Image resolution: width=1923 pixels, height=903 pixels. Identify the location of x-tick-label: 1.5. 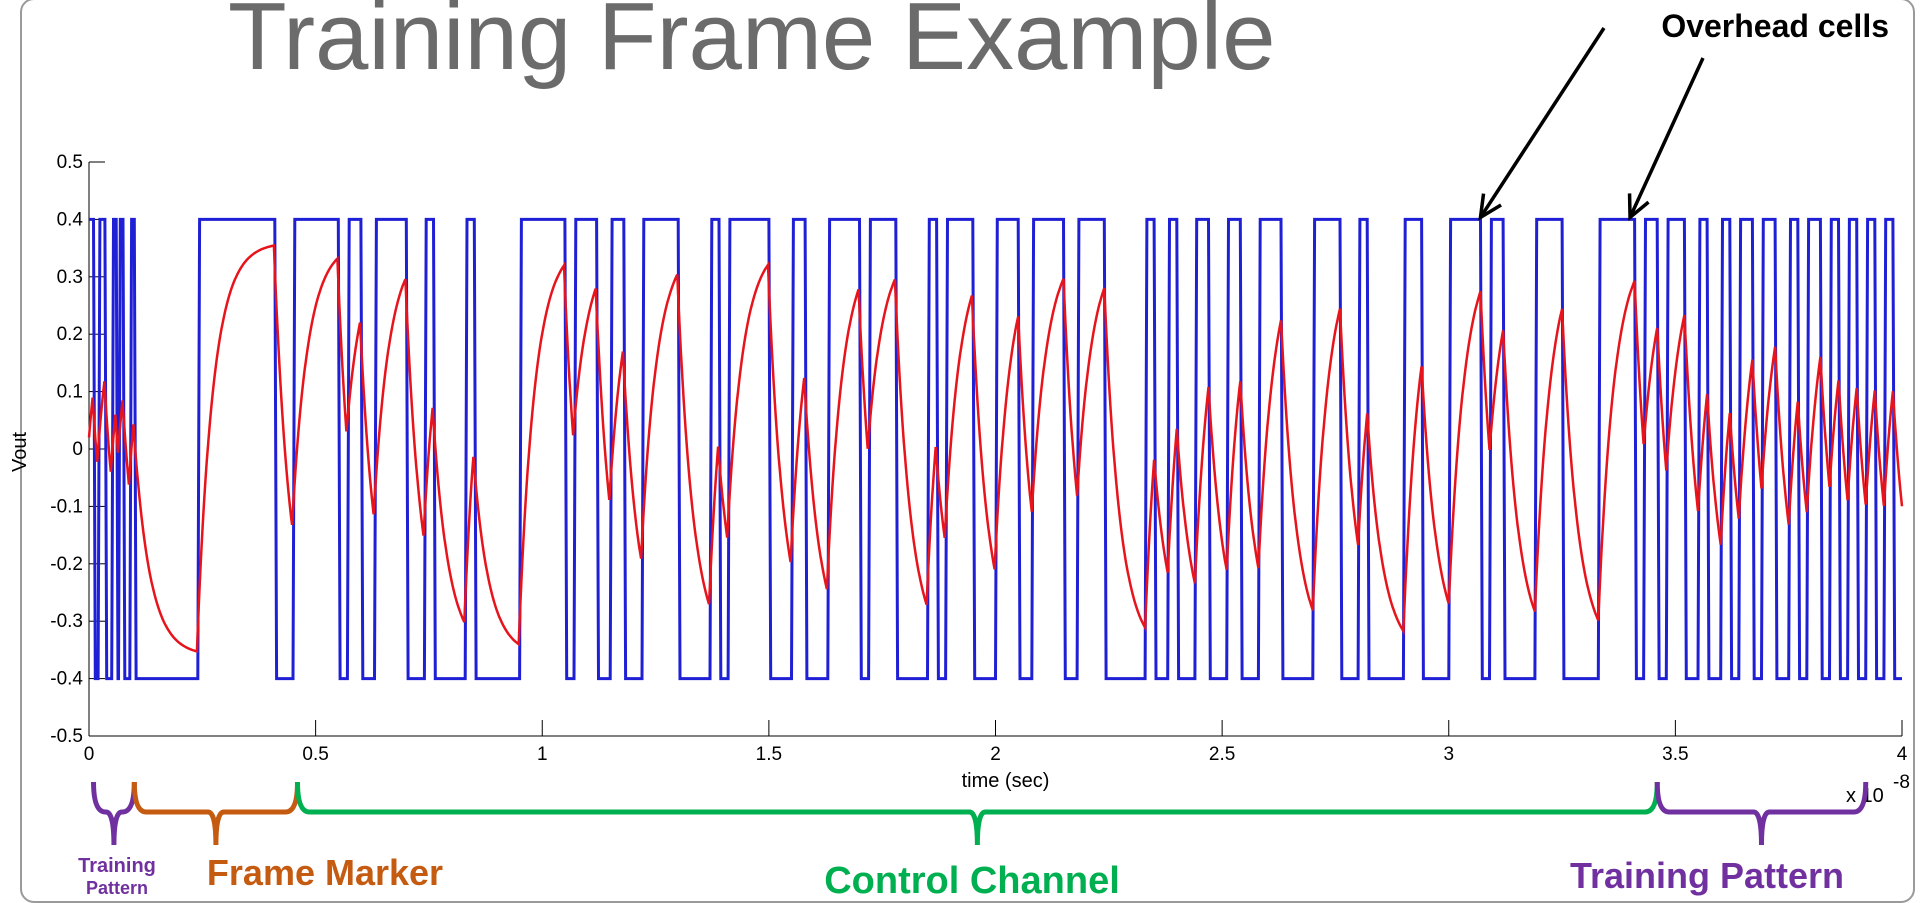
(769, 754).